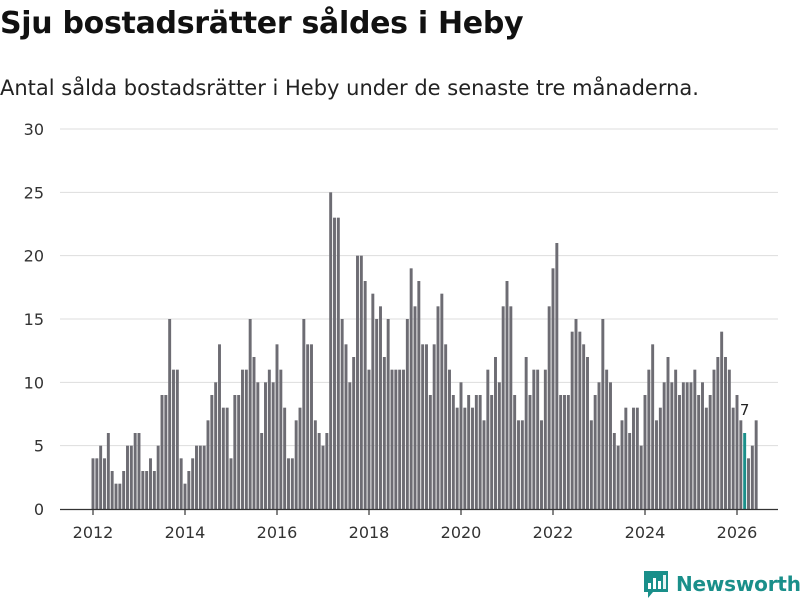 The image size is (800, 600). Describe the element at coordinates (645, 531) in the screenshot. I see `x-tick-label: 2024` at that location.